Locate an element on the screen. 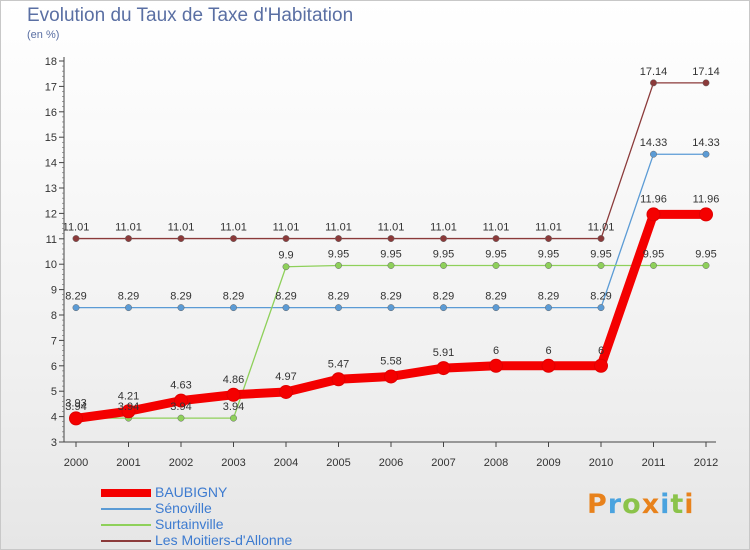 This screenshot has height=550, width=750. y-tick-label: 11 is located at coordinates (51, 240).